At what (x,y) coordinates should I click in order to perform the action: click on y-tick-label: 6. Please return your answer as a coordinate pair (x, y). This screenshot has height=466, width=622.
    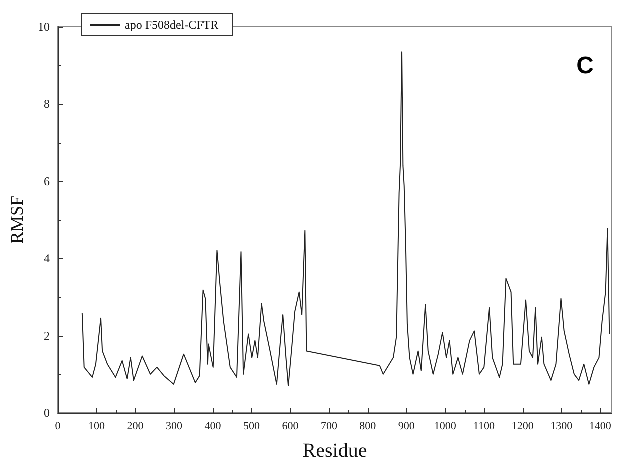
    Looking at the image, I should click on (47, 181).